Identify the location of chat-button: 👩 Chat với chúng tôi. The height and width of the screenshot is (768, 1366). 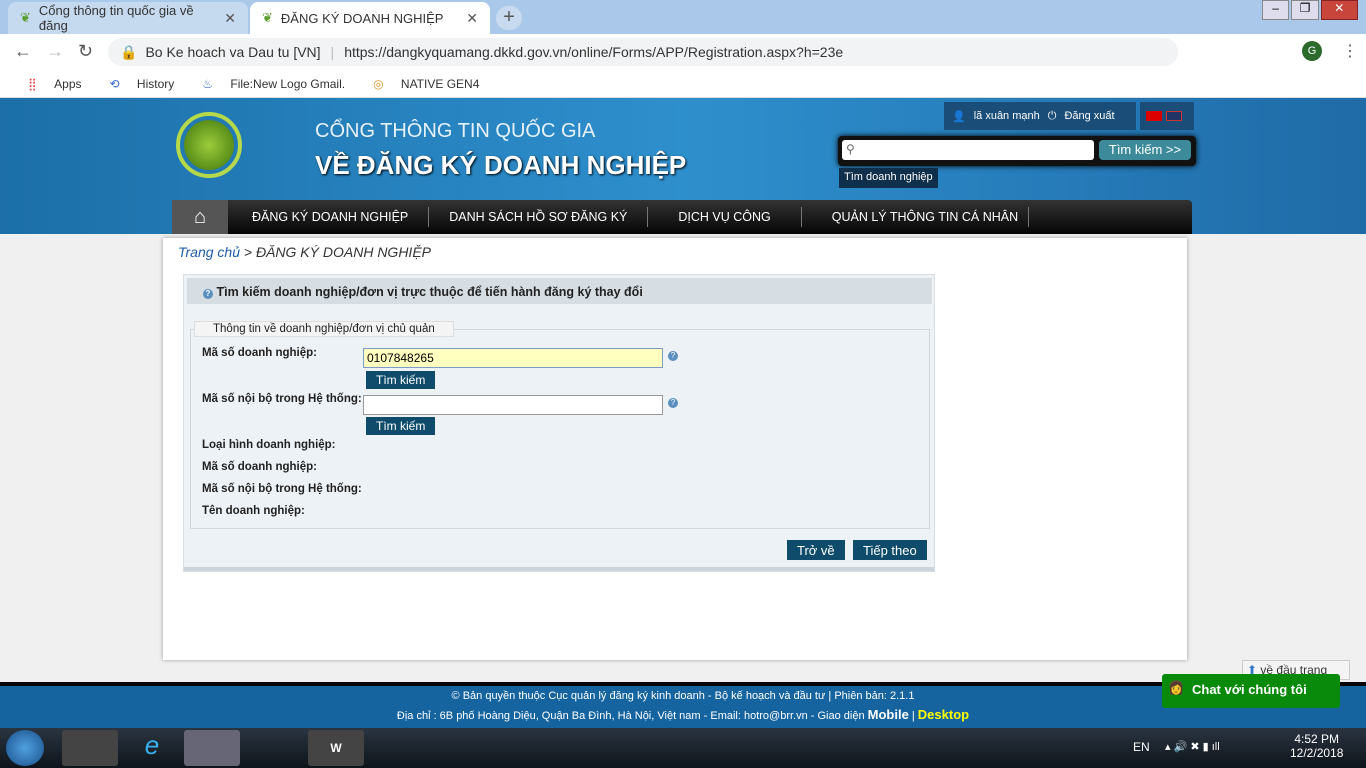
(1251, 691).